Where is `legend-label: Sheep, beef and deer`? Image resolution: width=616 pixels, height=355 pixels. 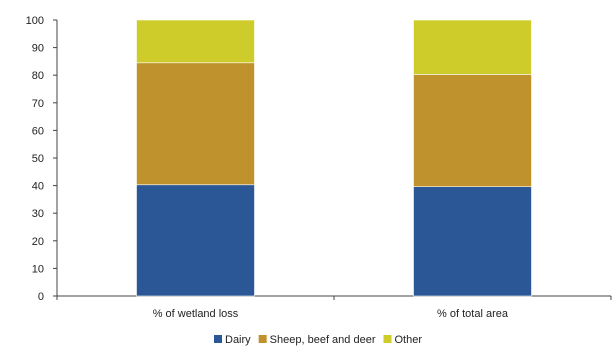
legend-label: Sheep, beef and deer is located at coordinates (323, 340).